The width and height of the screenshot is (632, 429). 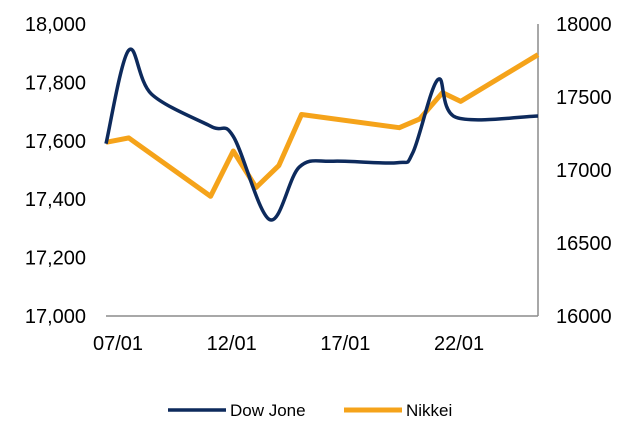 What do you see at coordinates (429, 410) in the screenshot?
I see `legend-label: Nikkei` at bounding box center [429, 410].